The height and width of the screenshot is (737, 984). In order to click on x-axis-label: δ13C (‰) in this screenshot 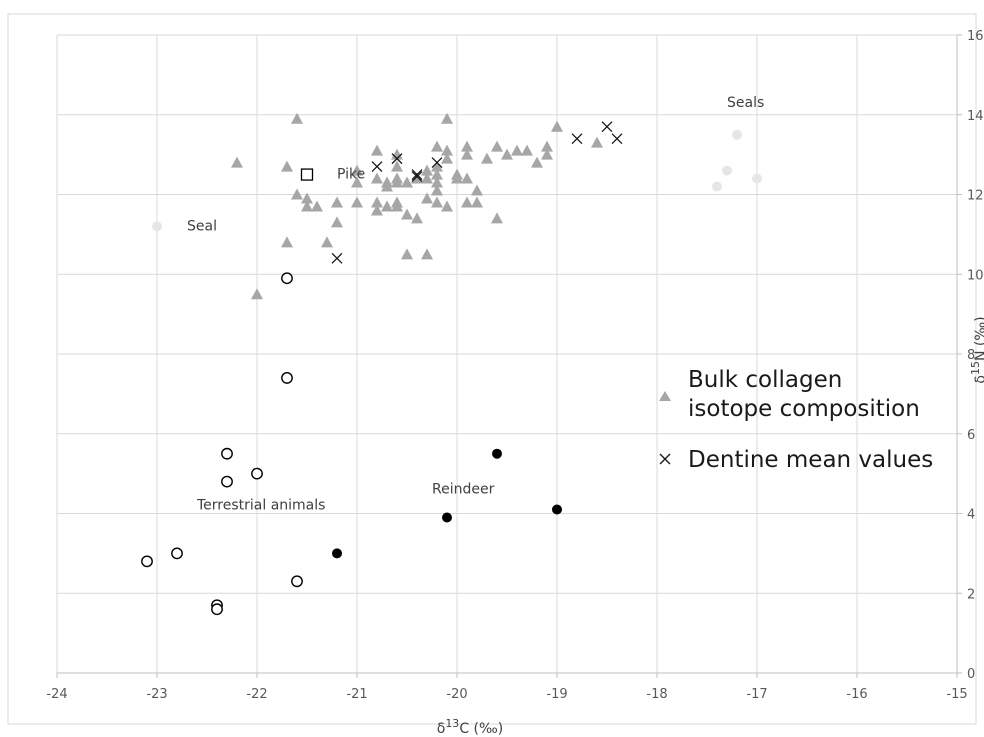, I will do `click(470, 727)`.